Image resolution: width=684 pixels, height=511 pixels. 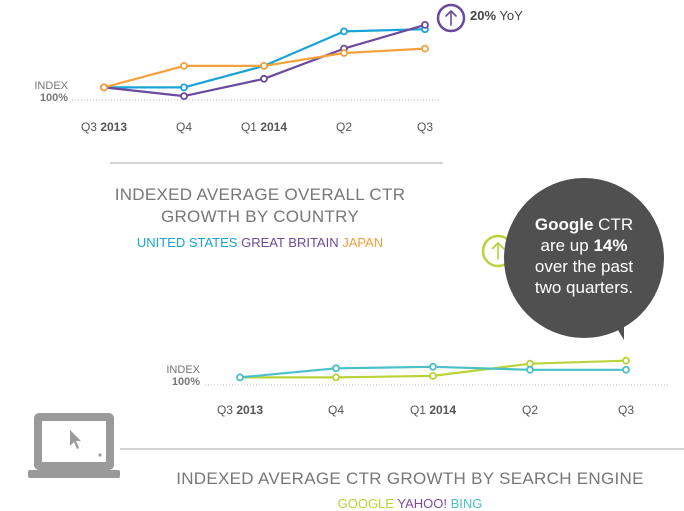 What do you see at coordinates (343, 127) in the screenshot?
I see `top-x-tick: Q2` at bounding box center [343, 127].